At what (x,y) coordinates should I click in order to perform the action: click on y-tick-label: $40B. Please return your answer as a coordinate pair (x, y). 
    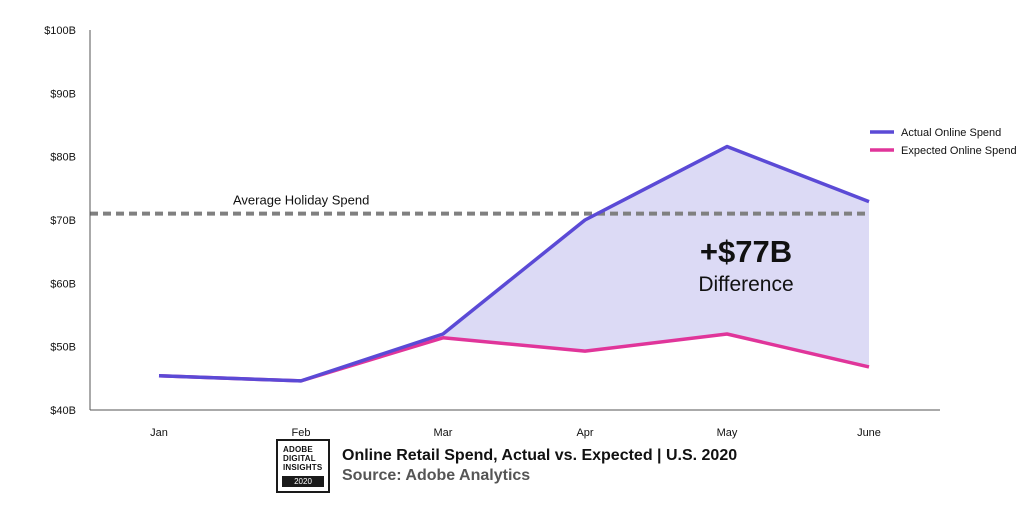
    Looking at the image, I should click on (63, 411).